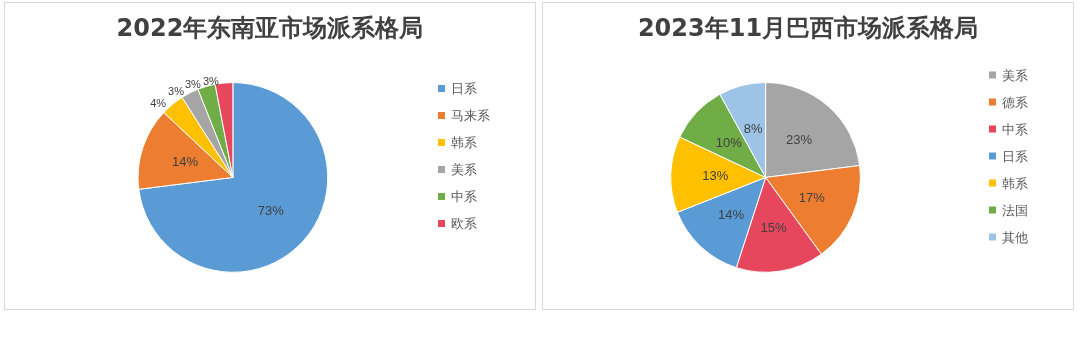 The height and width of the screenshot is (340, 1080). What do you see at coordinates (158, 102) in the screenshot?
I see `data-label: 4%` at bounding box center [158, 102].